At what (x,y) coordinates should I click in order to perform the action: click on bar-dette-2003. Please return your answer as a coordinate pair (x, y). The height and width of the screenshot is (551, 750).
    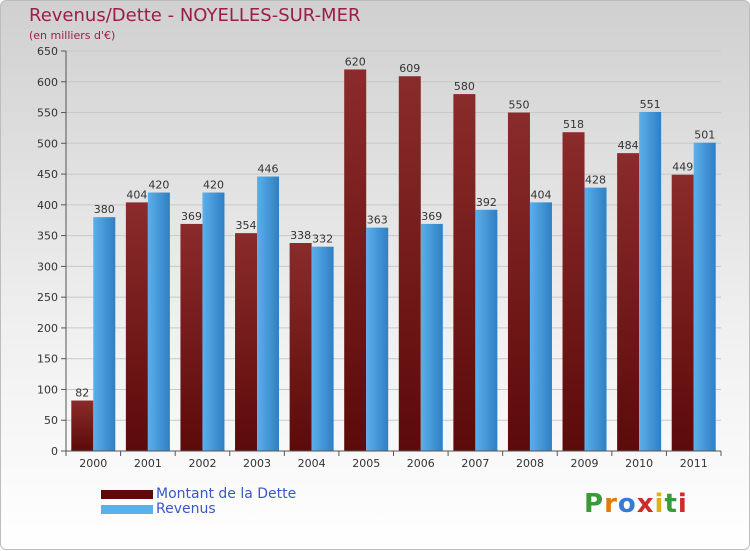
    Looking at the image, I should click on (246, 342).